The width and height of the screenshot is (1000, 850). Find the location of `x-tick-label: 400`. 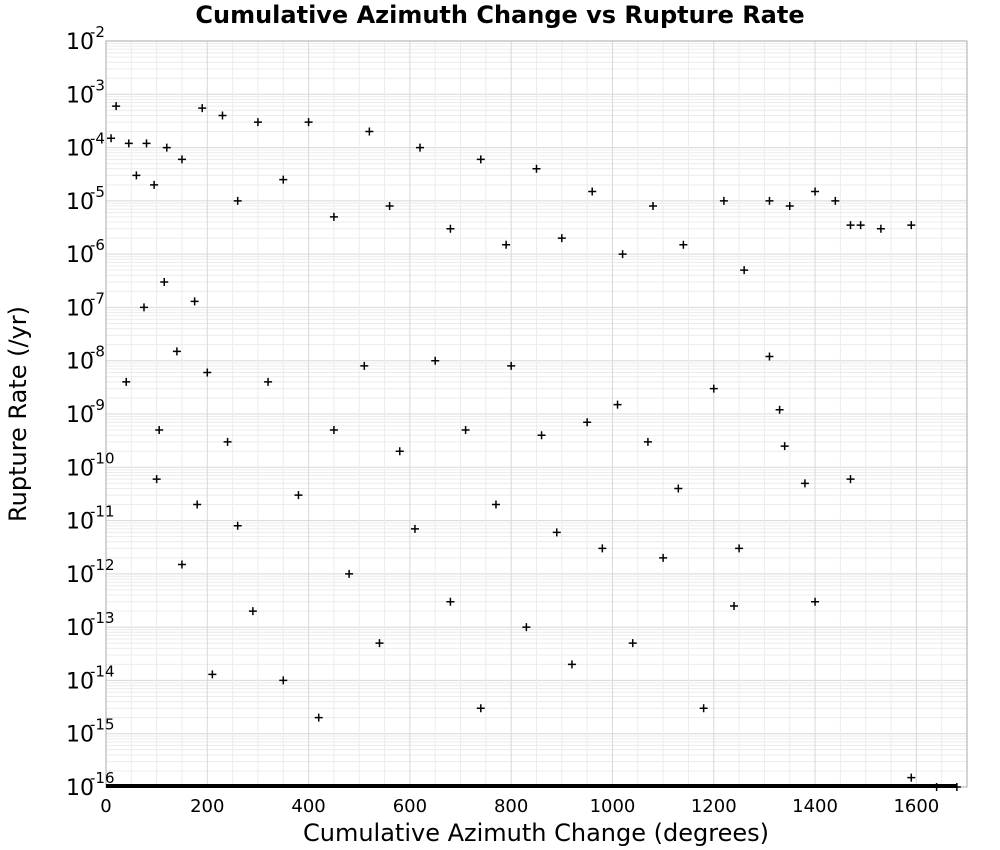

x-tick-label: 400 is located at coordinates (308, 806).